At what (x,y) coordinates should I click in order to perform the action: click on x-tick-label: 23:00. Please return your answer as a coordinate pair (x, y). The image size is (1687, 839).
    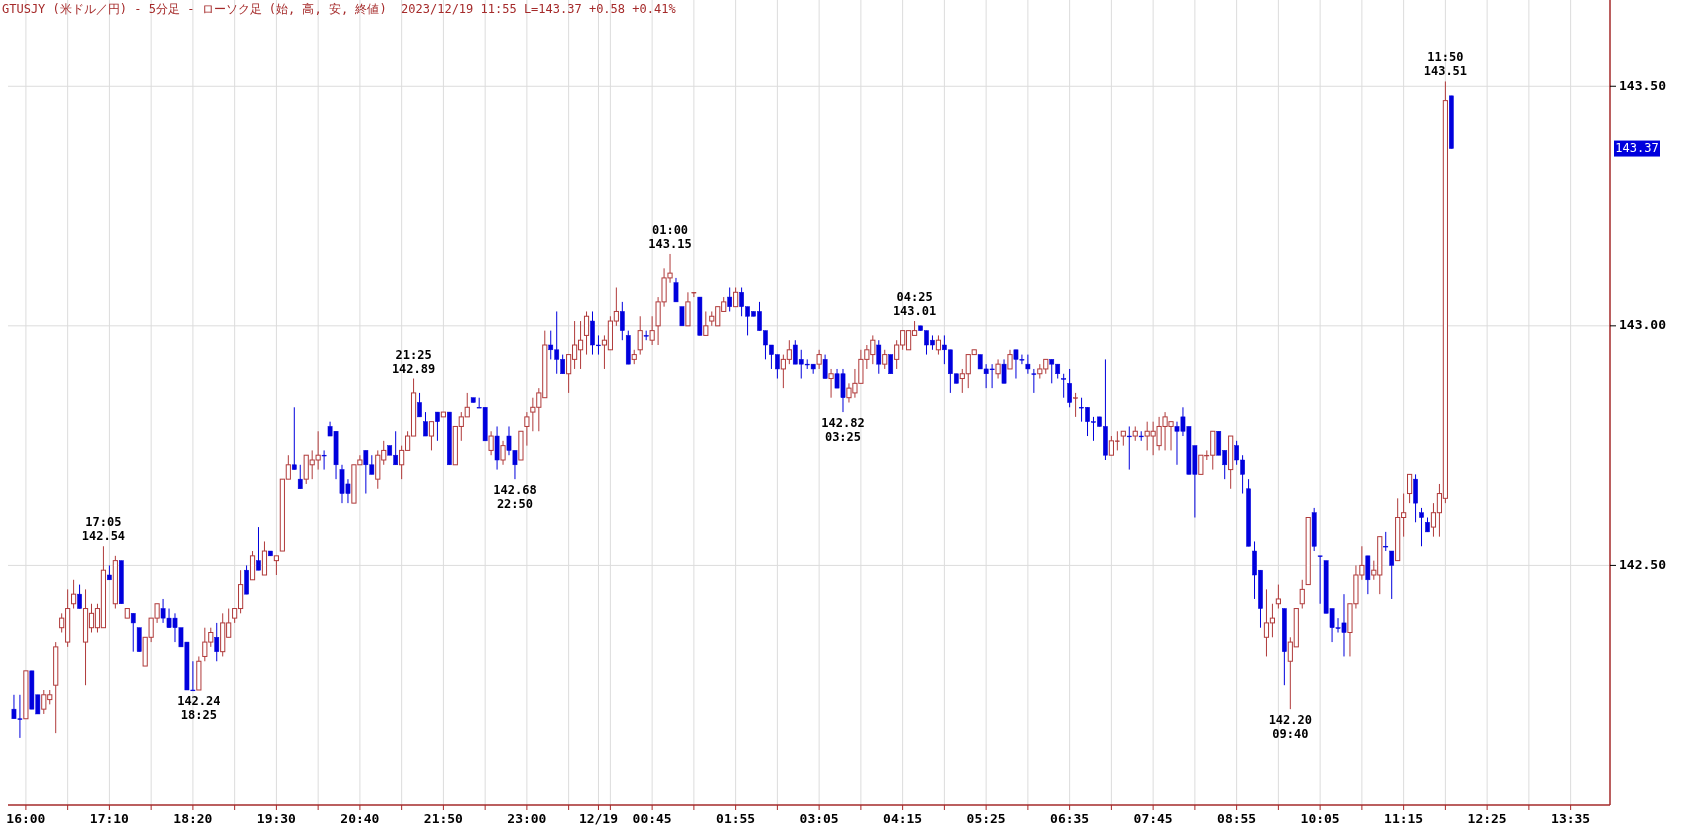
    Looking at the image, I should click on (527, 818).